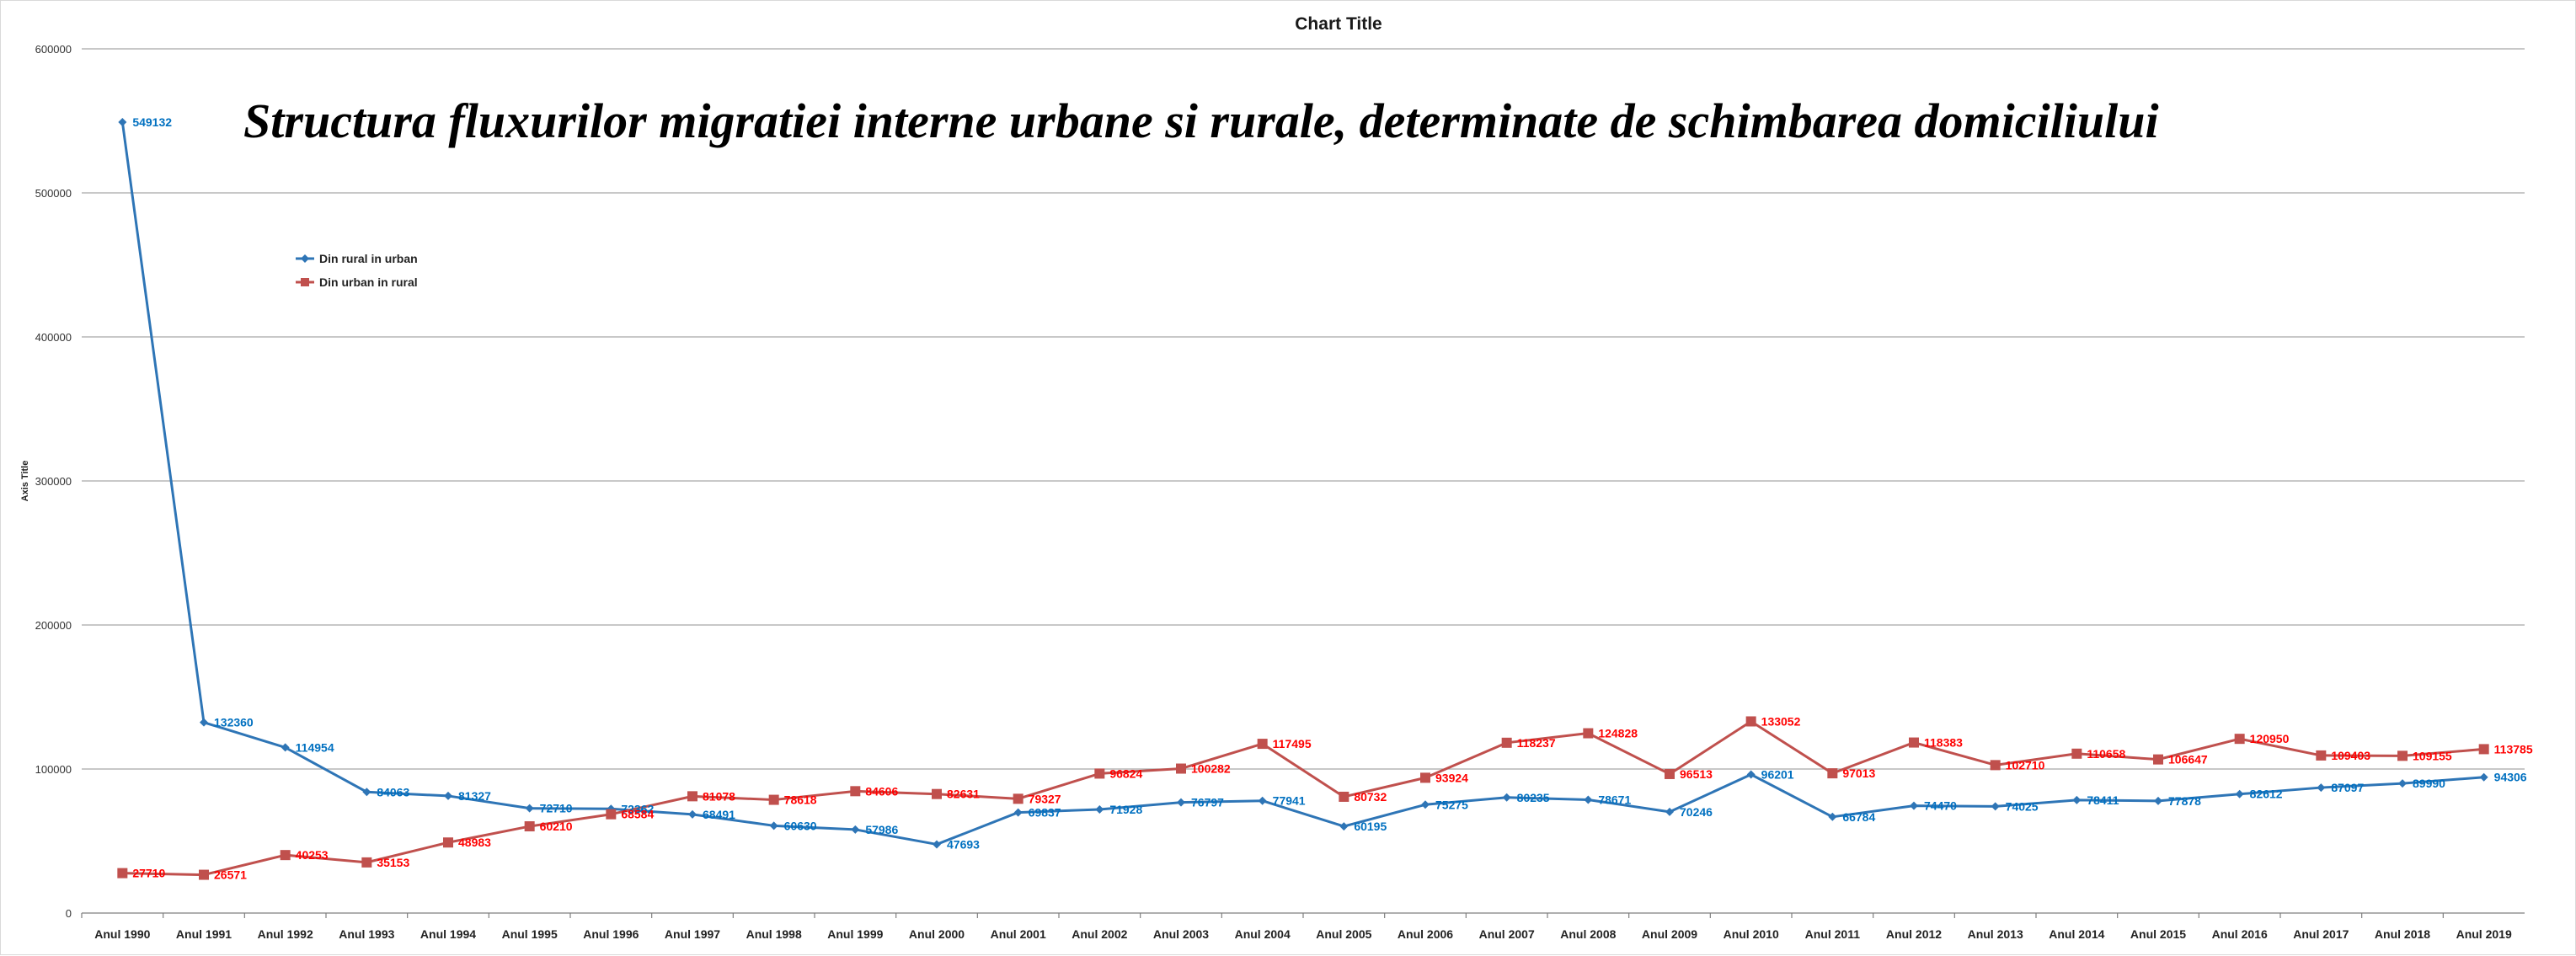 The width and height of the screenshot is (2576, 956). Describe the element at coordinates (800, 825) in the screenshot. I see `data-label: 60630` at that location.